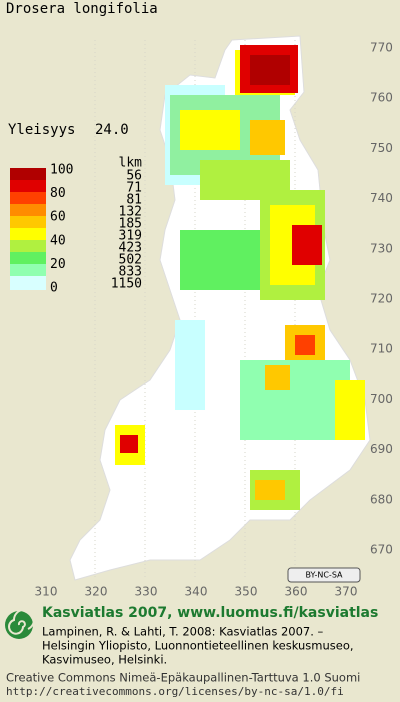 Image resolution: width=400 pixels, height=702 pixels. I want to click on y-axis-label: 720, so click(381, 299).